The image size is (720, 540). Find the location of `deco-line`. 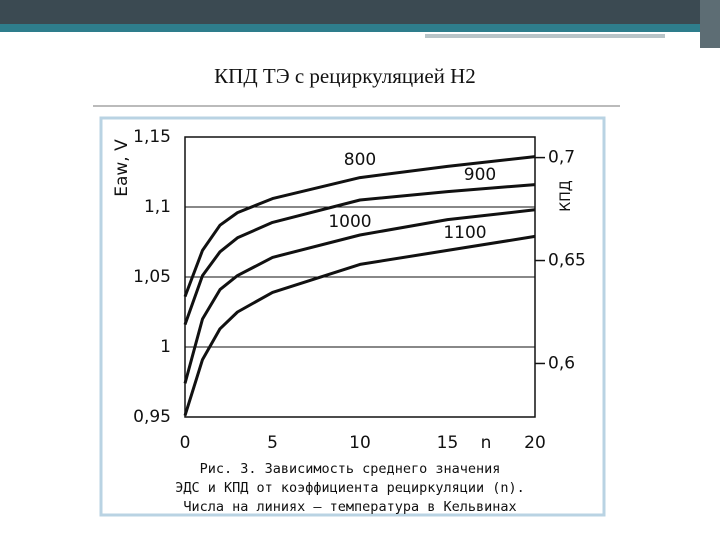

deco-line is located at coordinates (545, 36).